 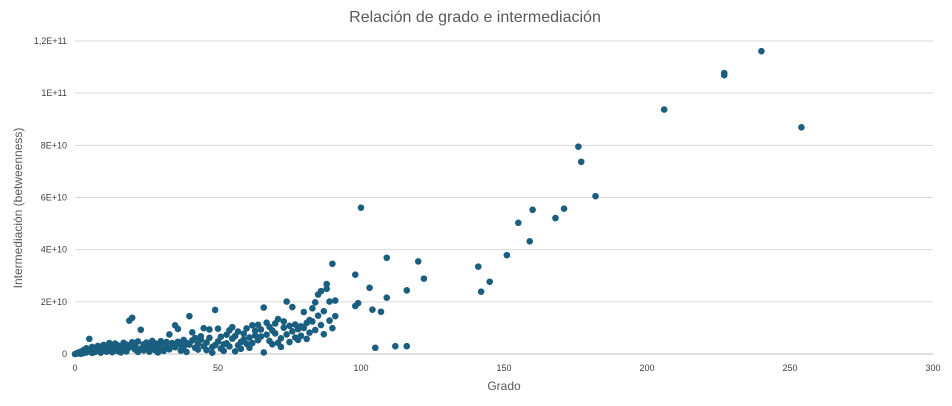 What do you see at coordinates (646, 368) in the screenshot?
I see `x-tick-label: 200` at bounding box center [646, 368].